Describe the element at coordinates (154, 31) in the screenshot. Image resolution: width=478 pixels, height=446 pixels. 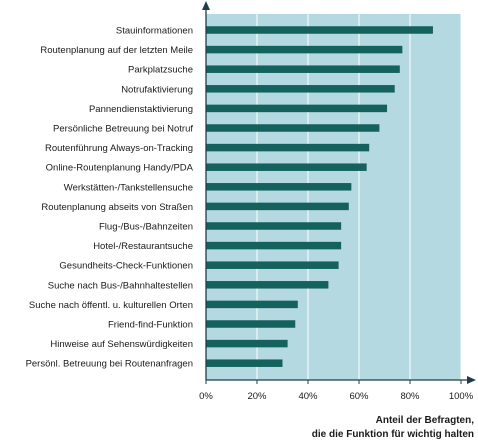
I see `category-label: Stauinformationen` at that location.